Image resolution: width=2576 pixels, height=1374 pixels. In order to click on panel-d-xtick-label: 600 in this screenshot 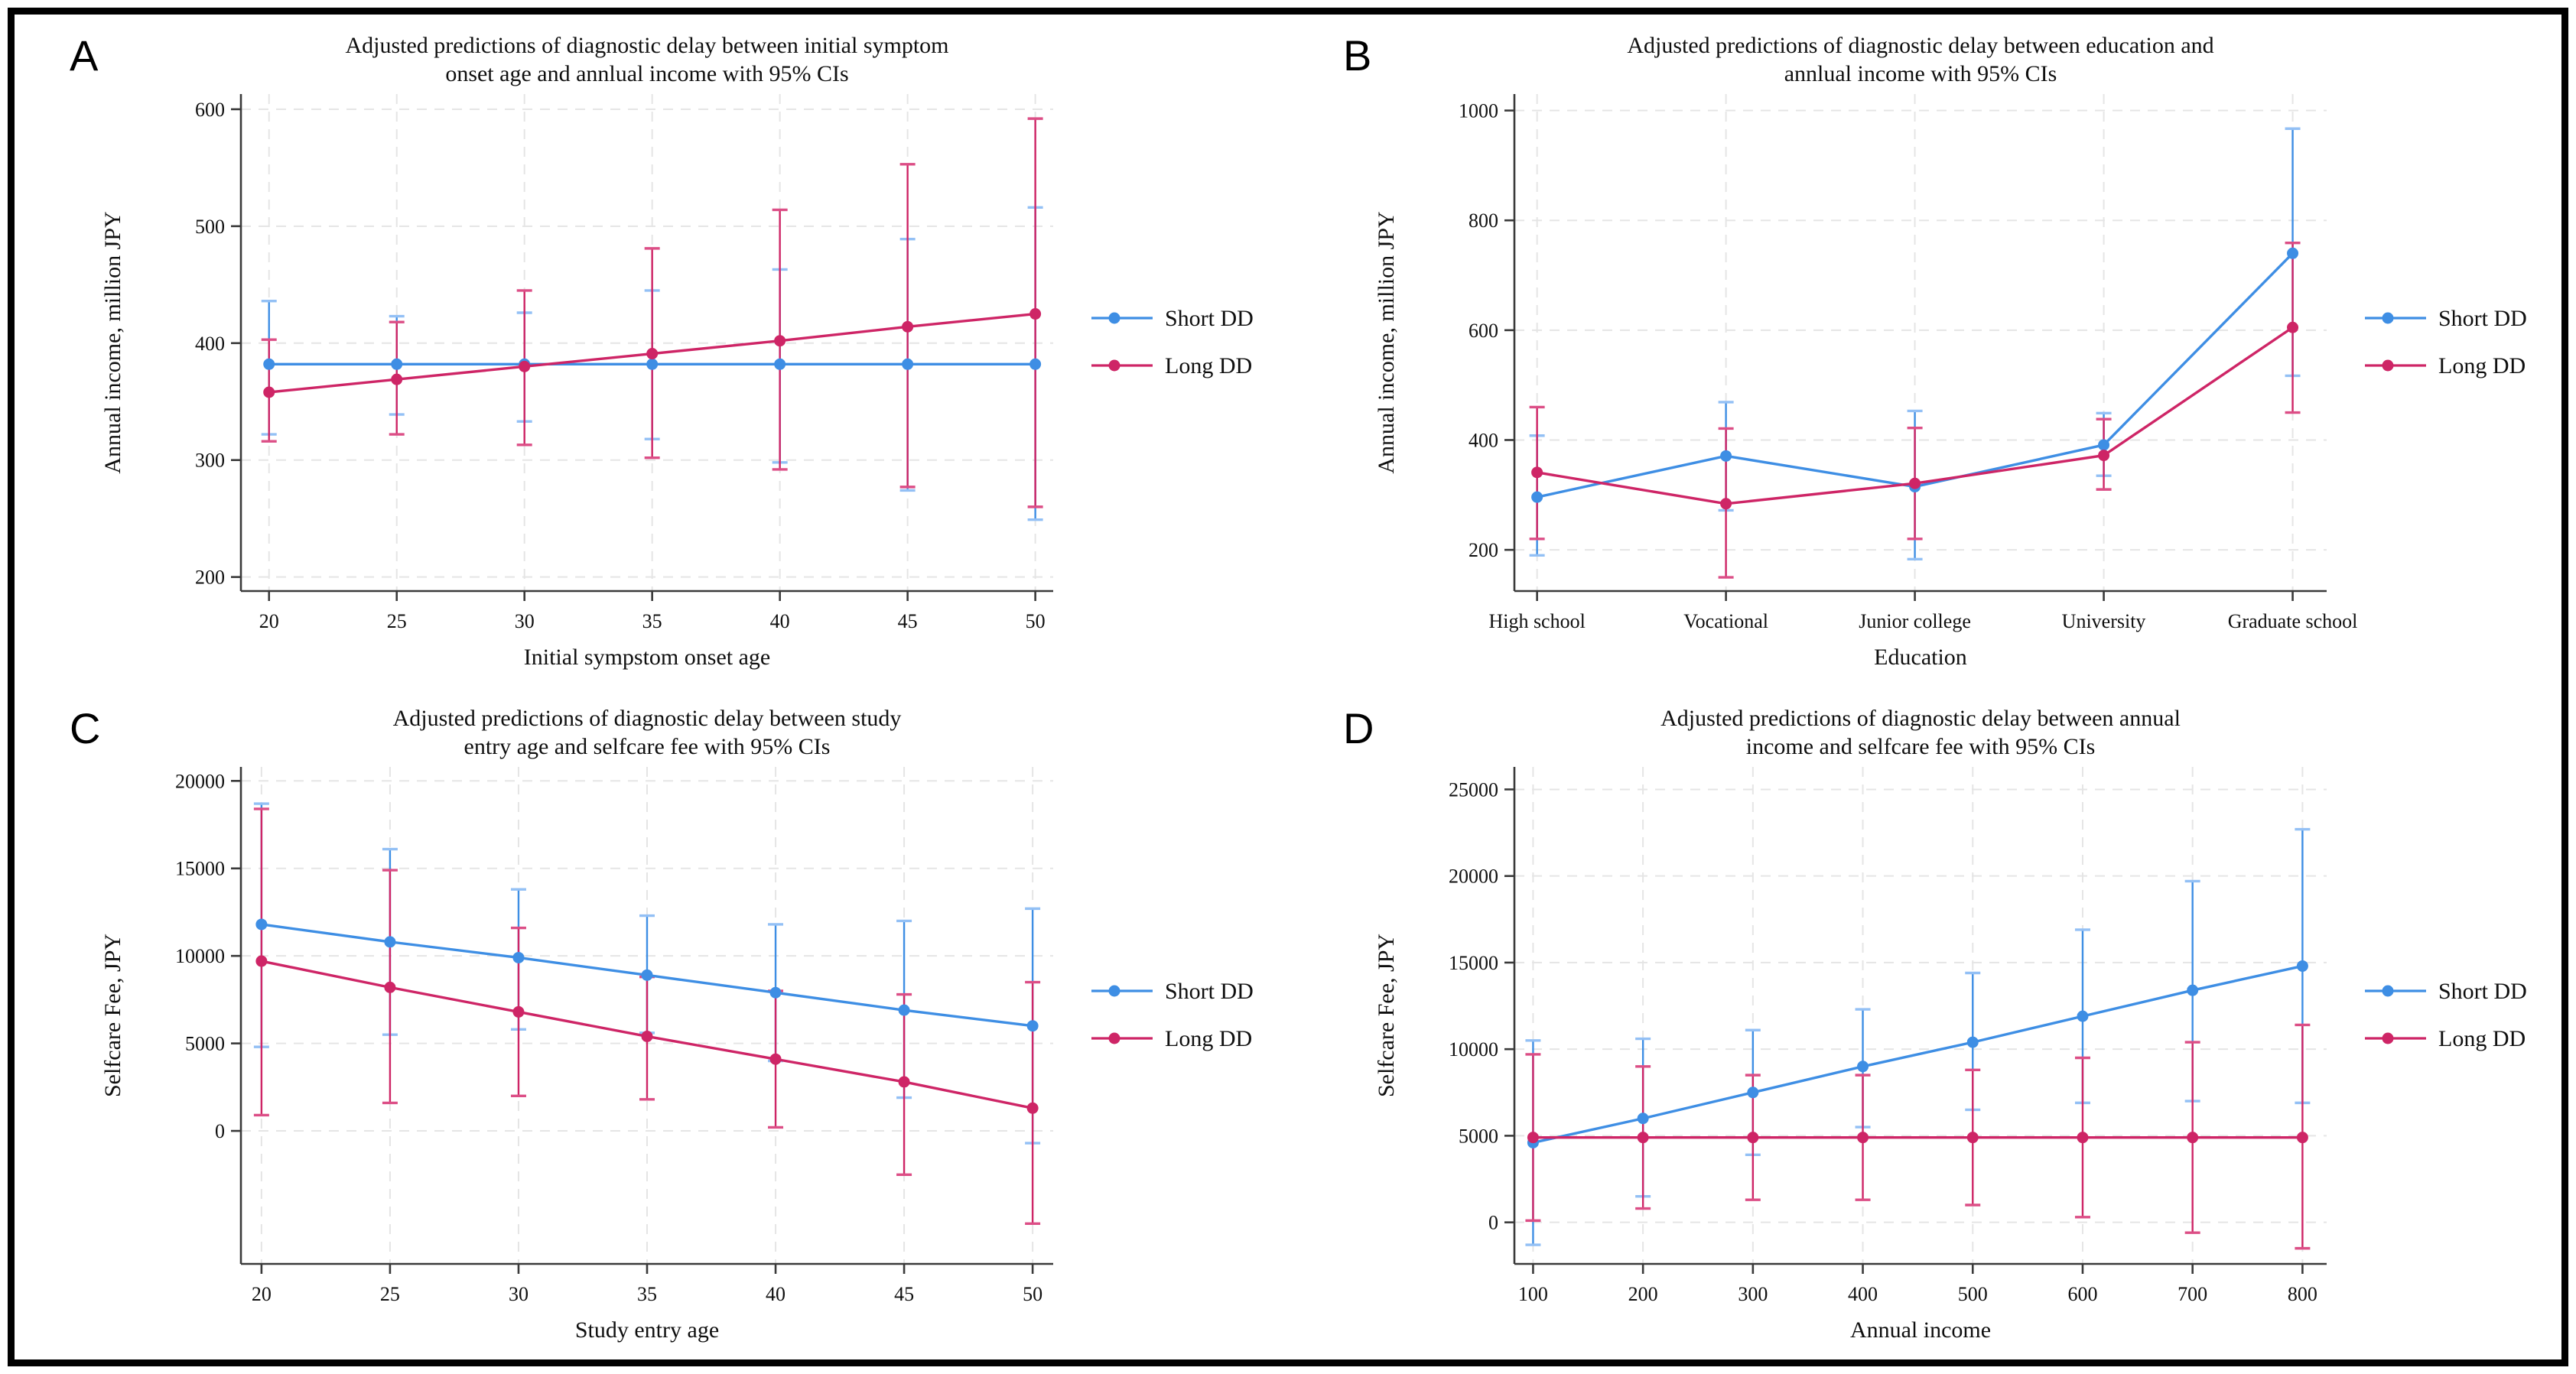, I will do `click(2082, 1294)`.